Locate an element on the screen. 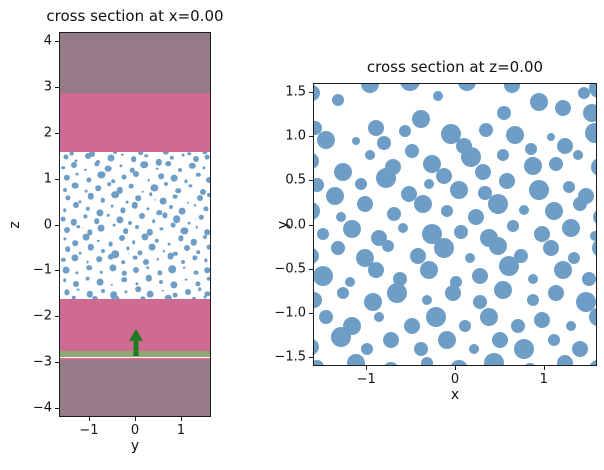  y-tick-label: −2 is located at coordinates (42, 316).